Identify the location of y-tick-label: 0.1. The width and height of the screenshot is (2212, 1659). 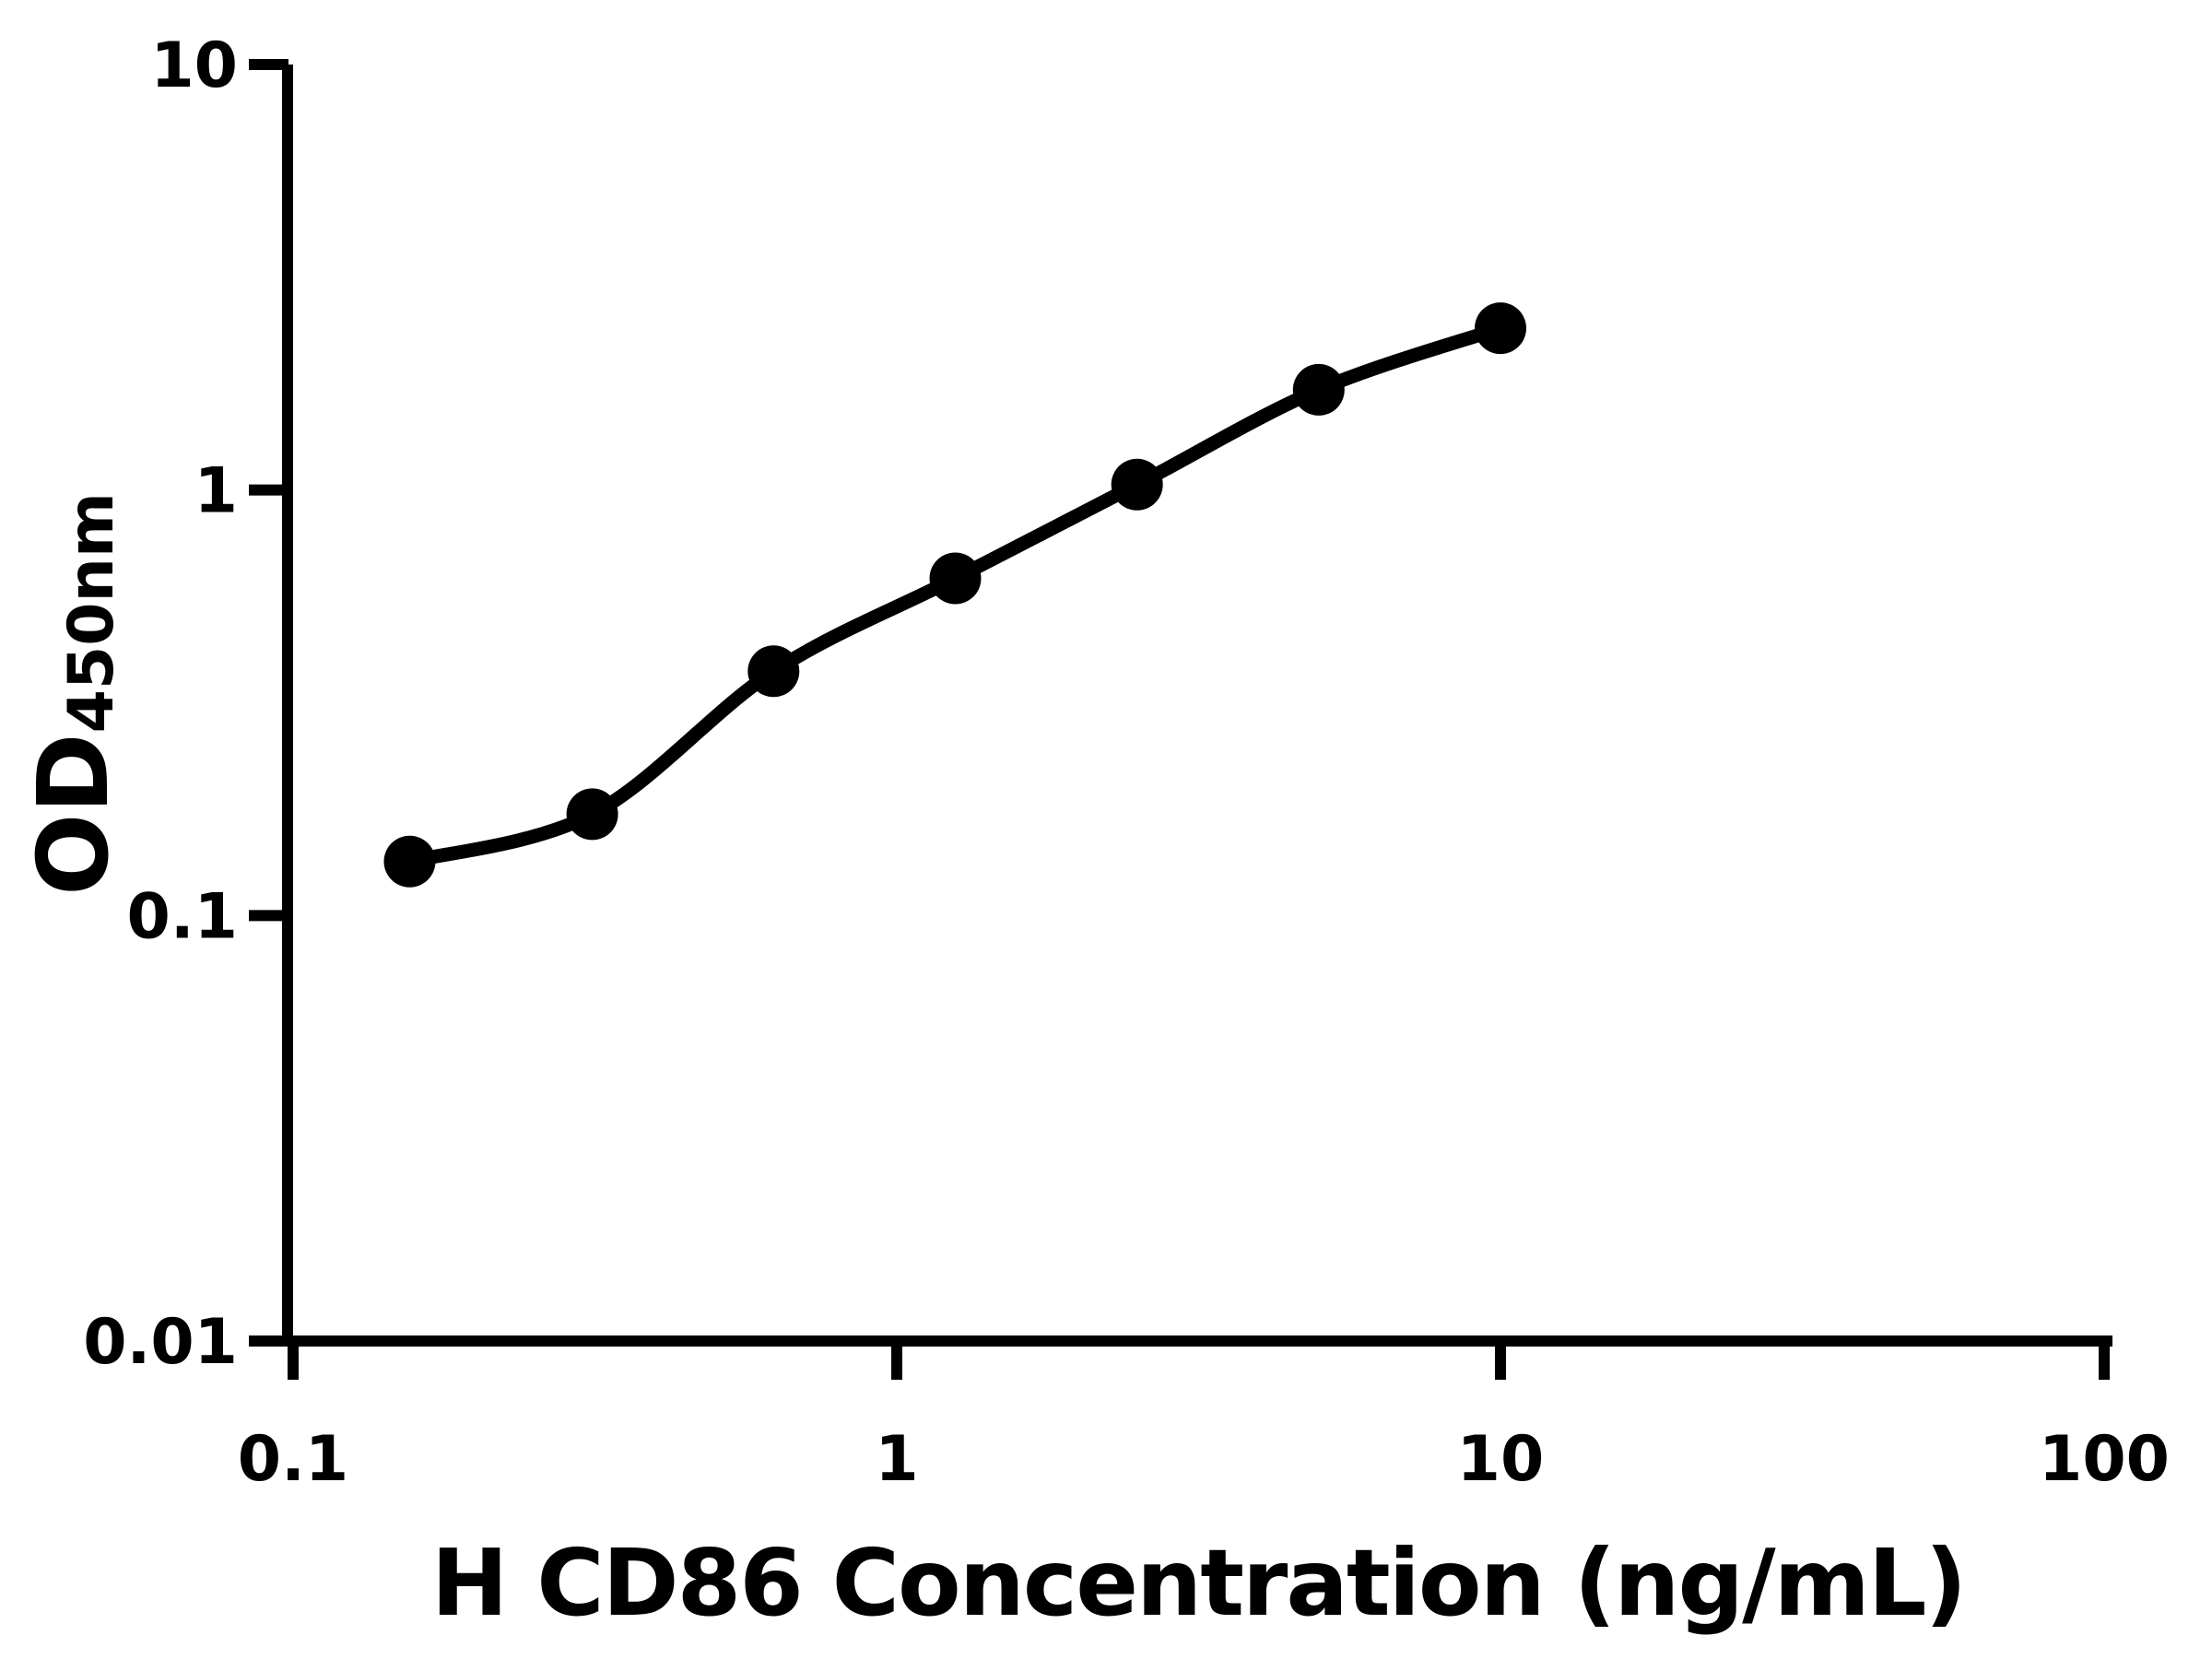
(182, 916).